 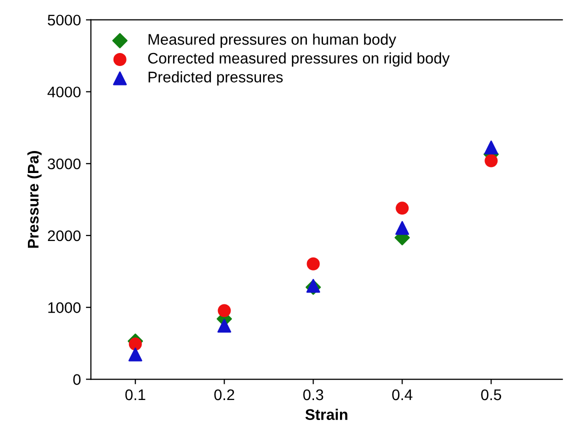 What do you see at coordinates (77, 379) in the screenshot?
I see `y-tick-label: 0` at bounding box center [77, 379].